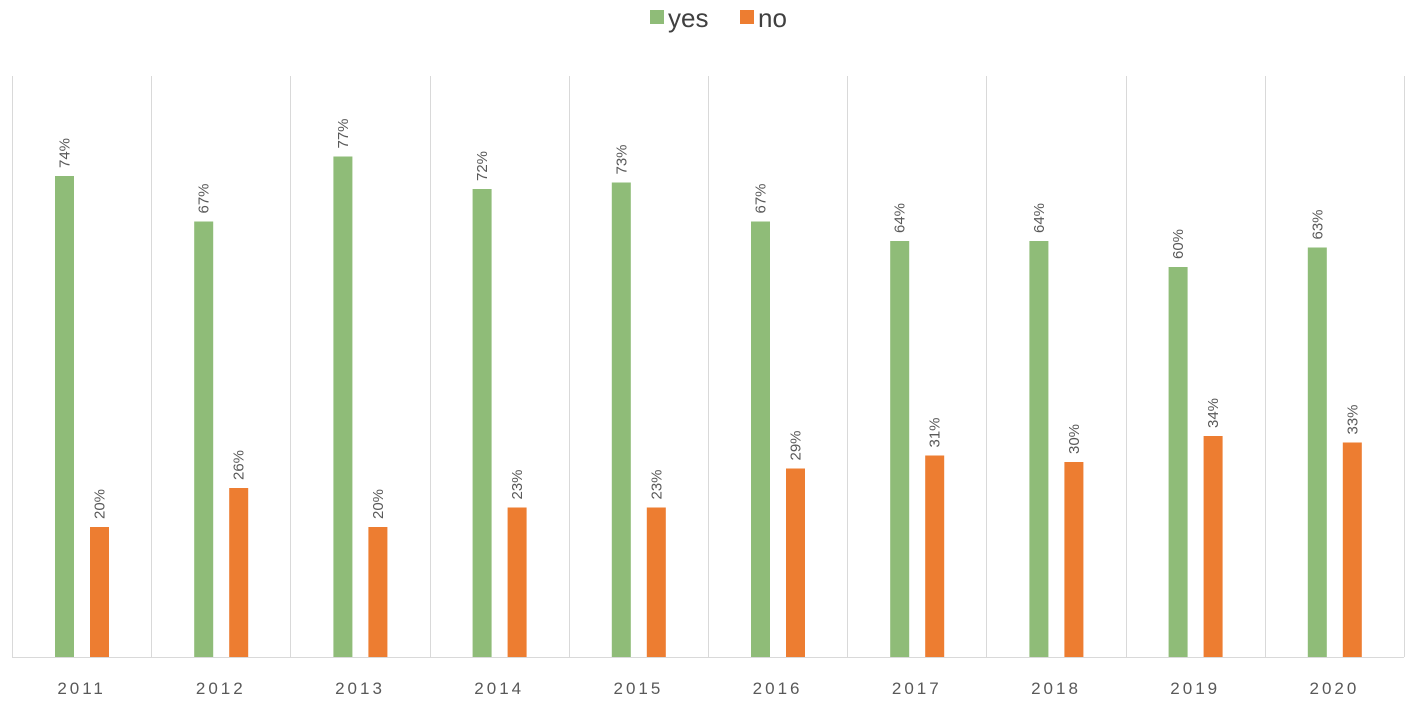 The height and width of the screenshot is (703, 1414). I want to click on data-label-no-2014: 23%, so click(517, 484).